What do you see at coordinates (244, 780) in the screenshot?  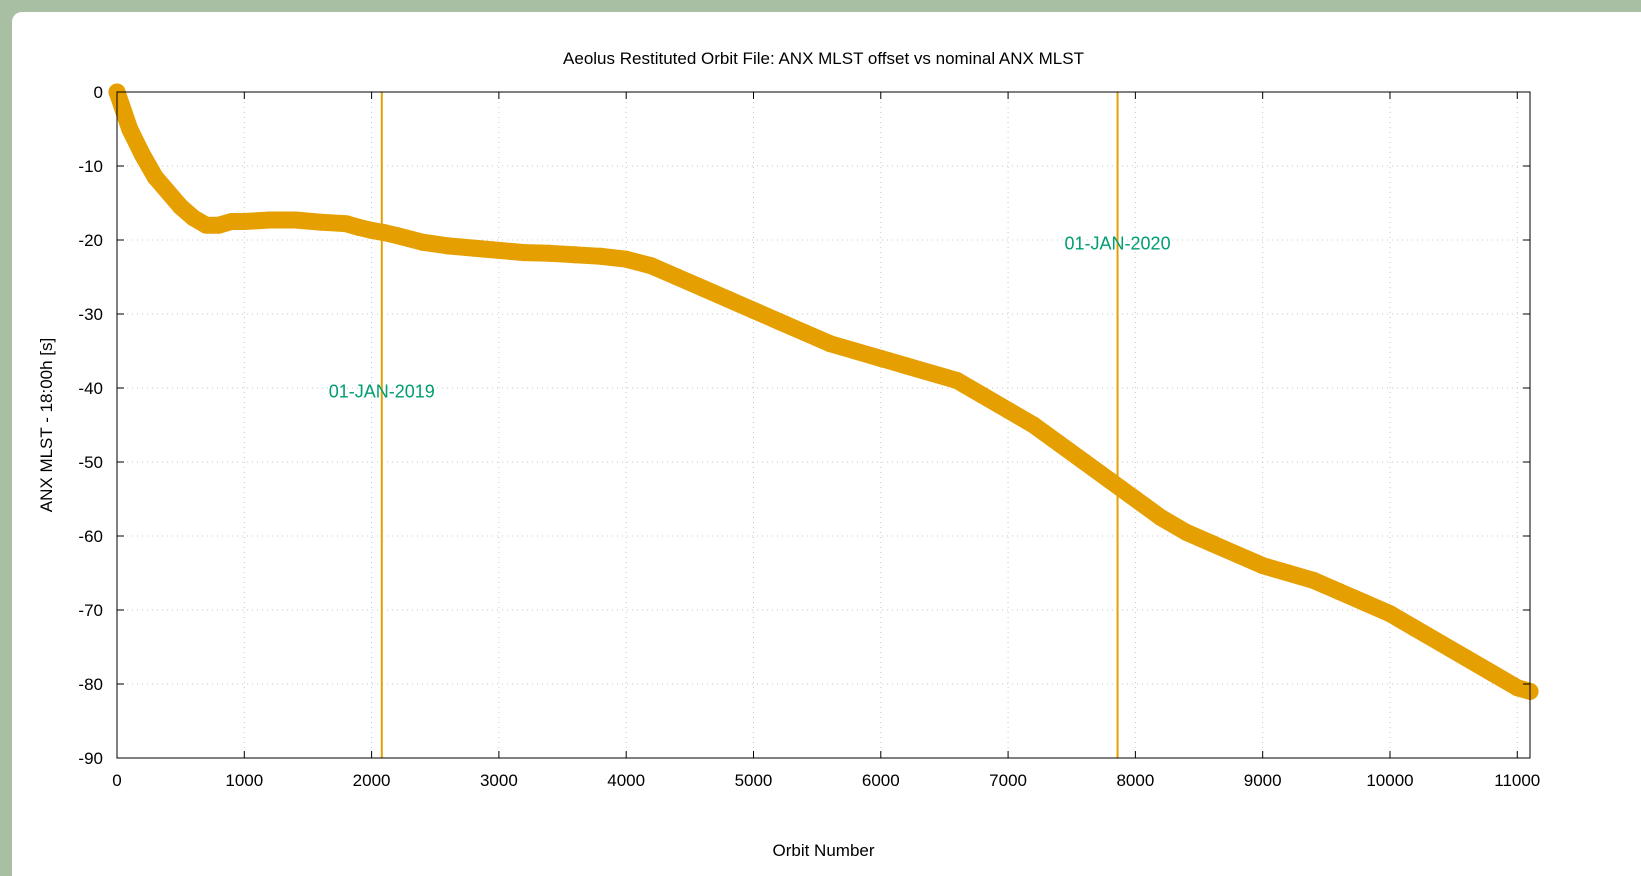 I see `x-tick-label: 1000` at bounding box center [244, 780].